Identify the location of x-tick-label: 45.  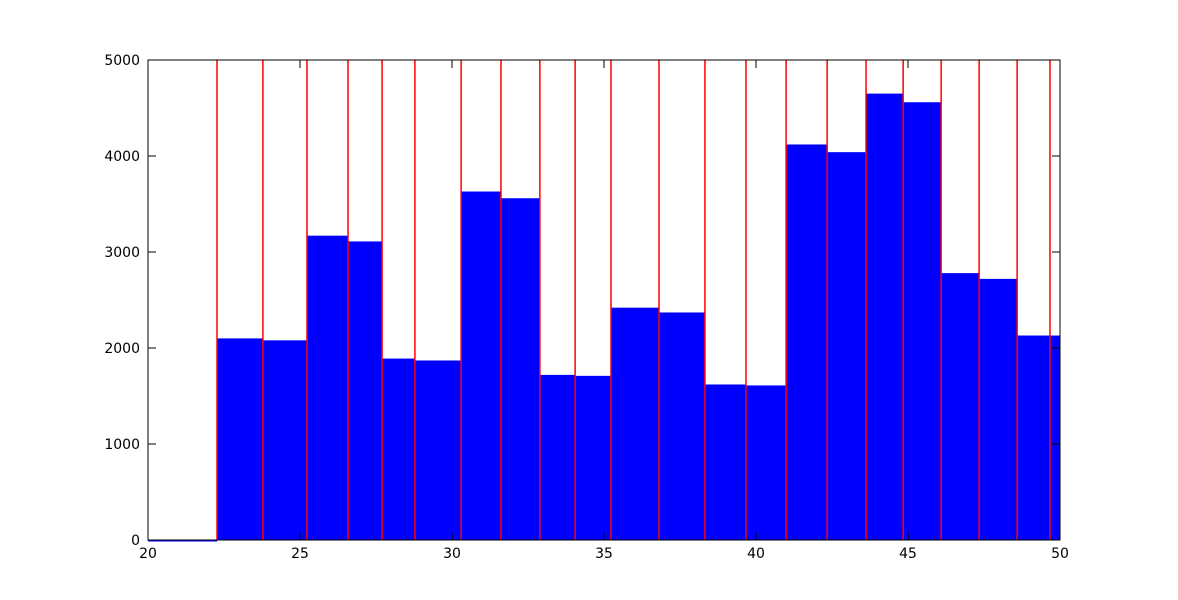
(908, 554).